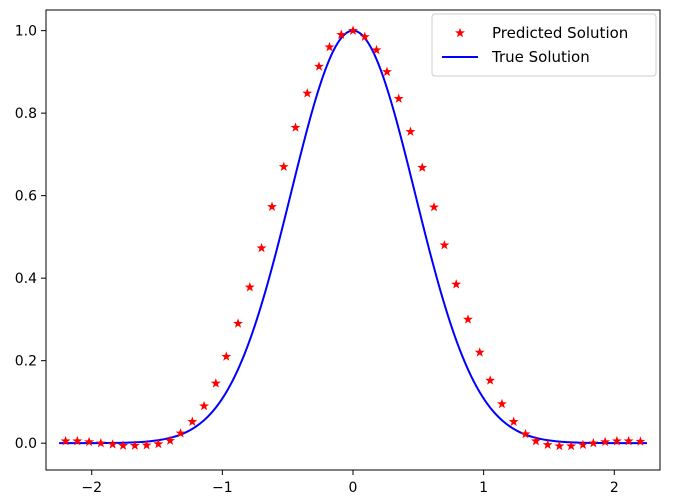 Image resolution: width=673 pixels, height=502 pixels. I want to click on y-axis: 0.0 0.2 0.4 0.6 0.8 1.0, so click(30, 238).